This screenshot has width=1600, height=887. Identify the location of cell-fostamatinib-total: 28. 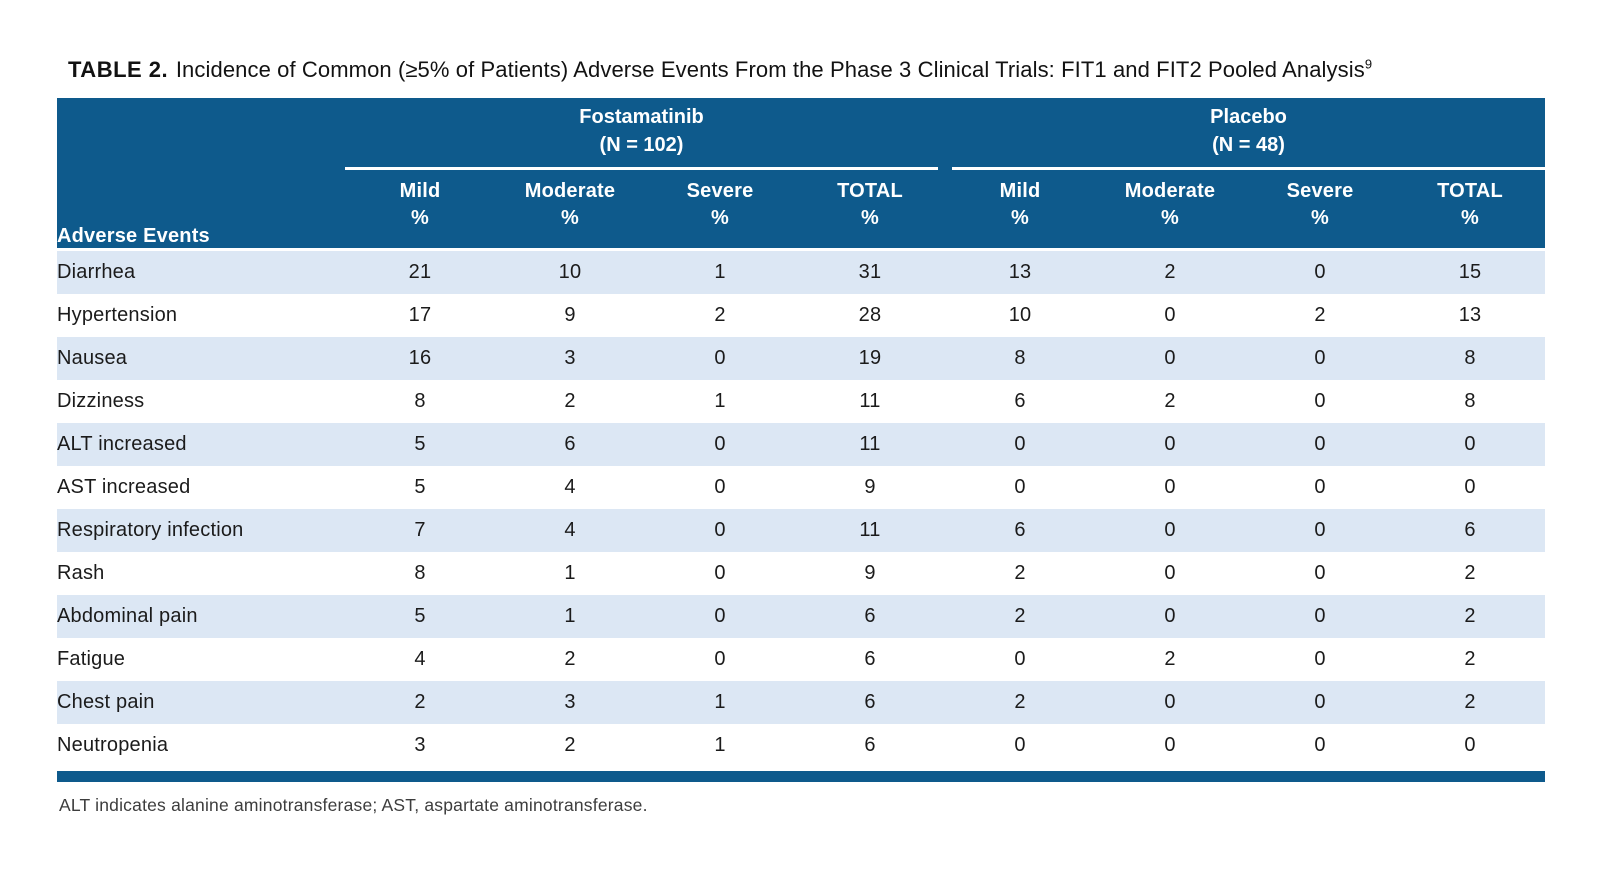
(870, 315).